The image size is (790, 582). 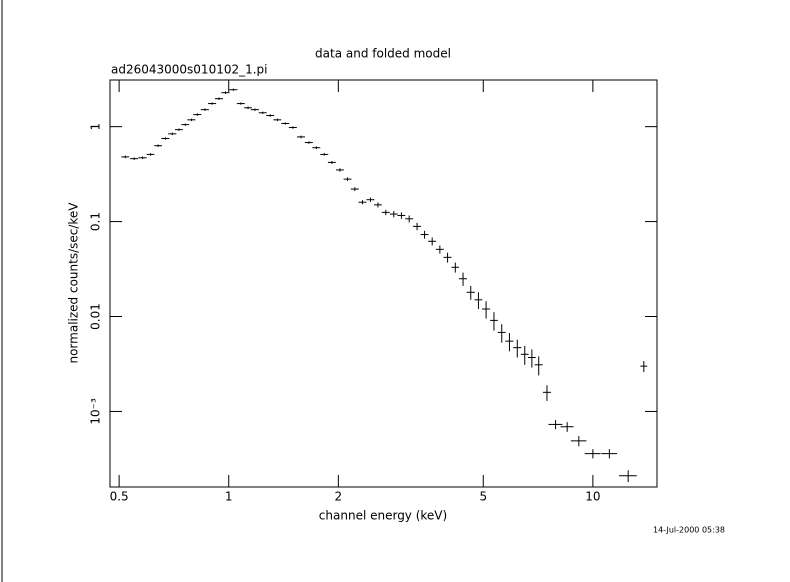 What do you see at coordinates (74, 283) in the screenshot?
I see `y-axis-label: normalized counts/sec/keV` at bounding box center [74, 283].